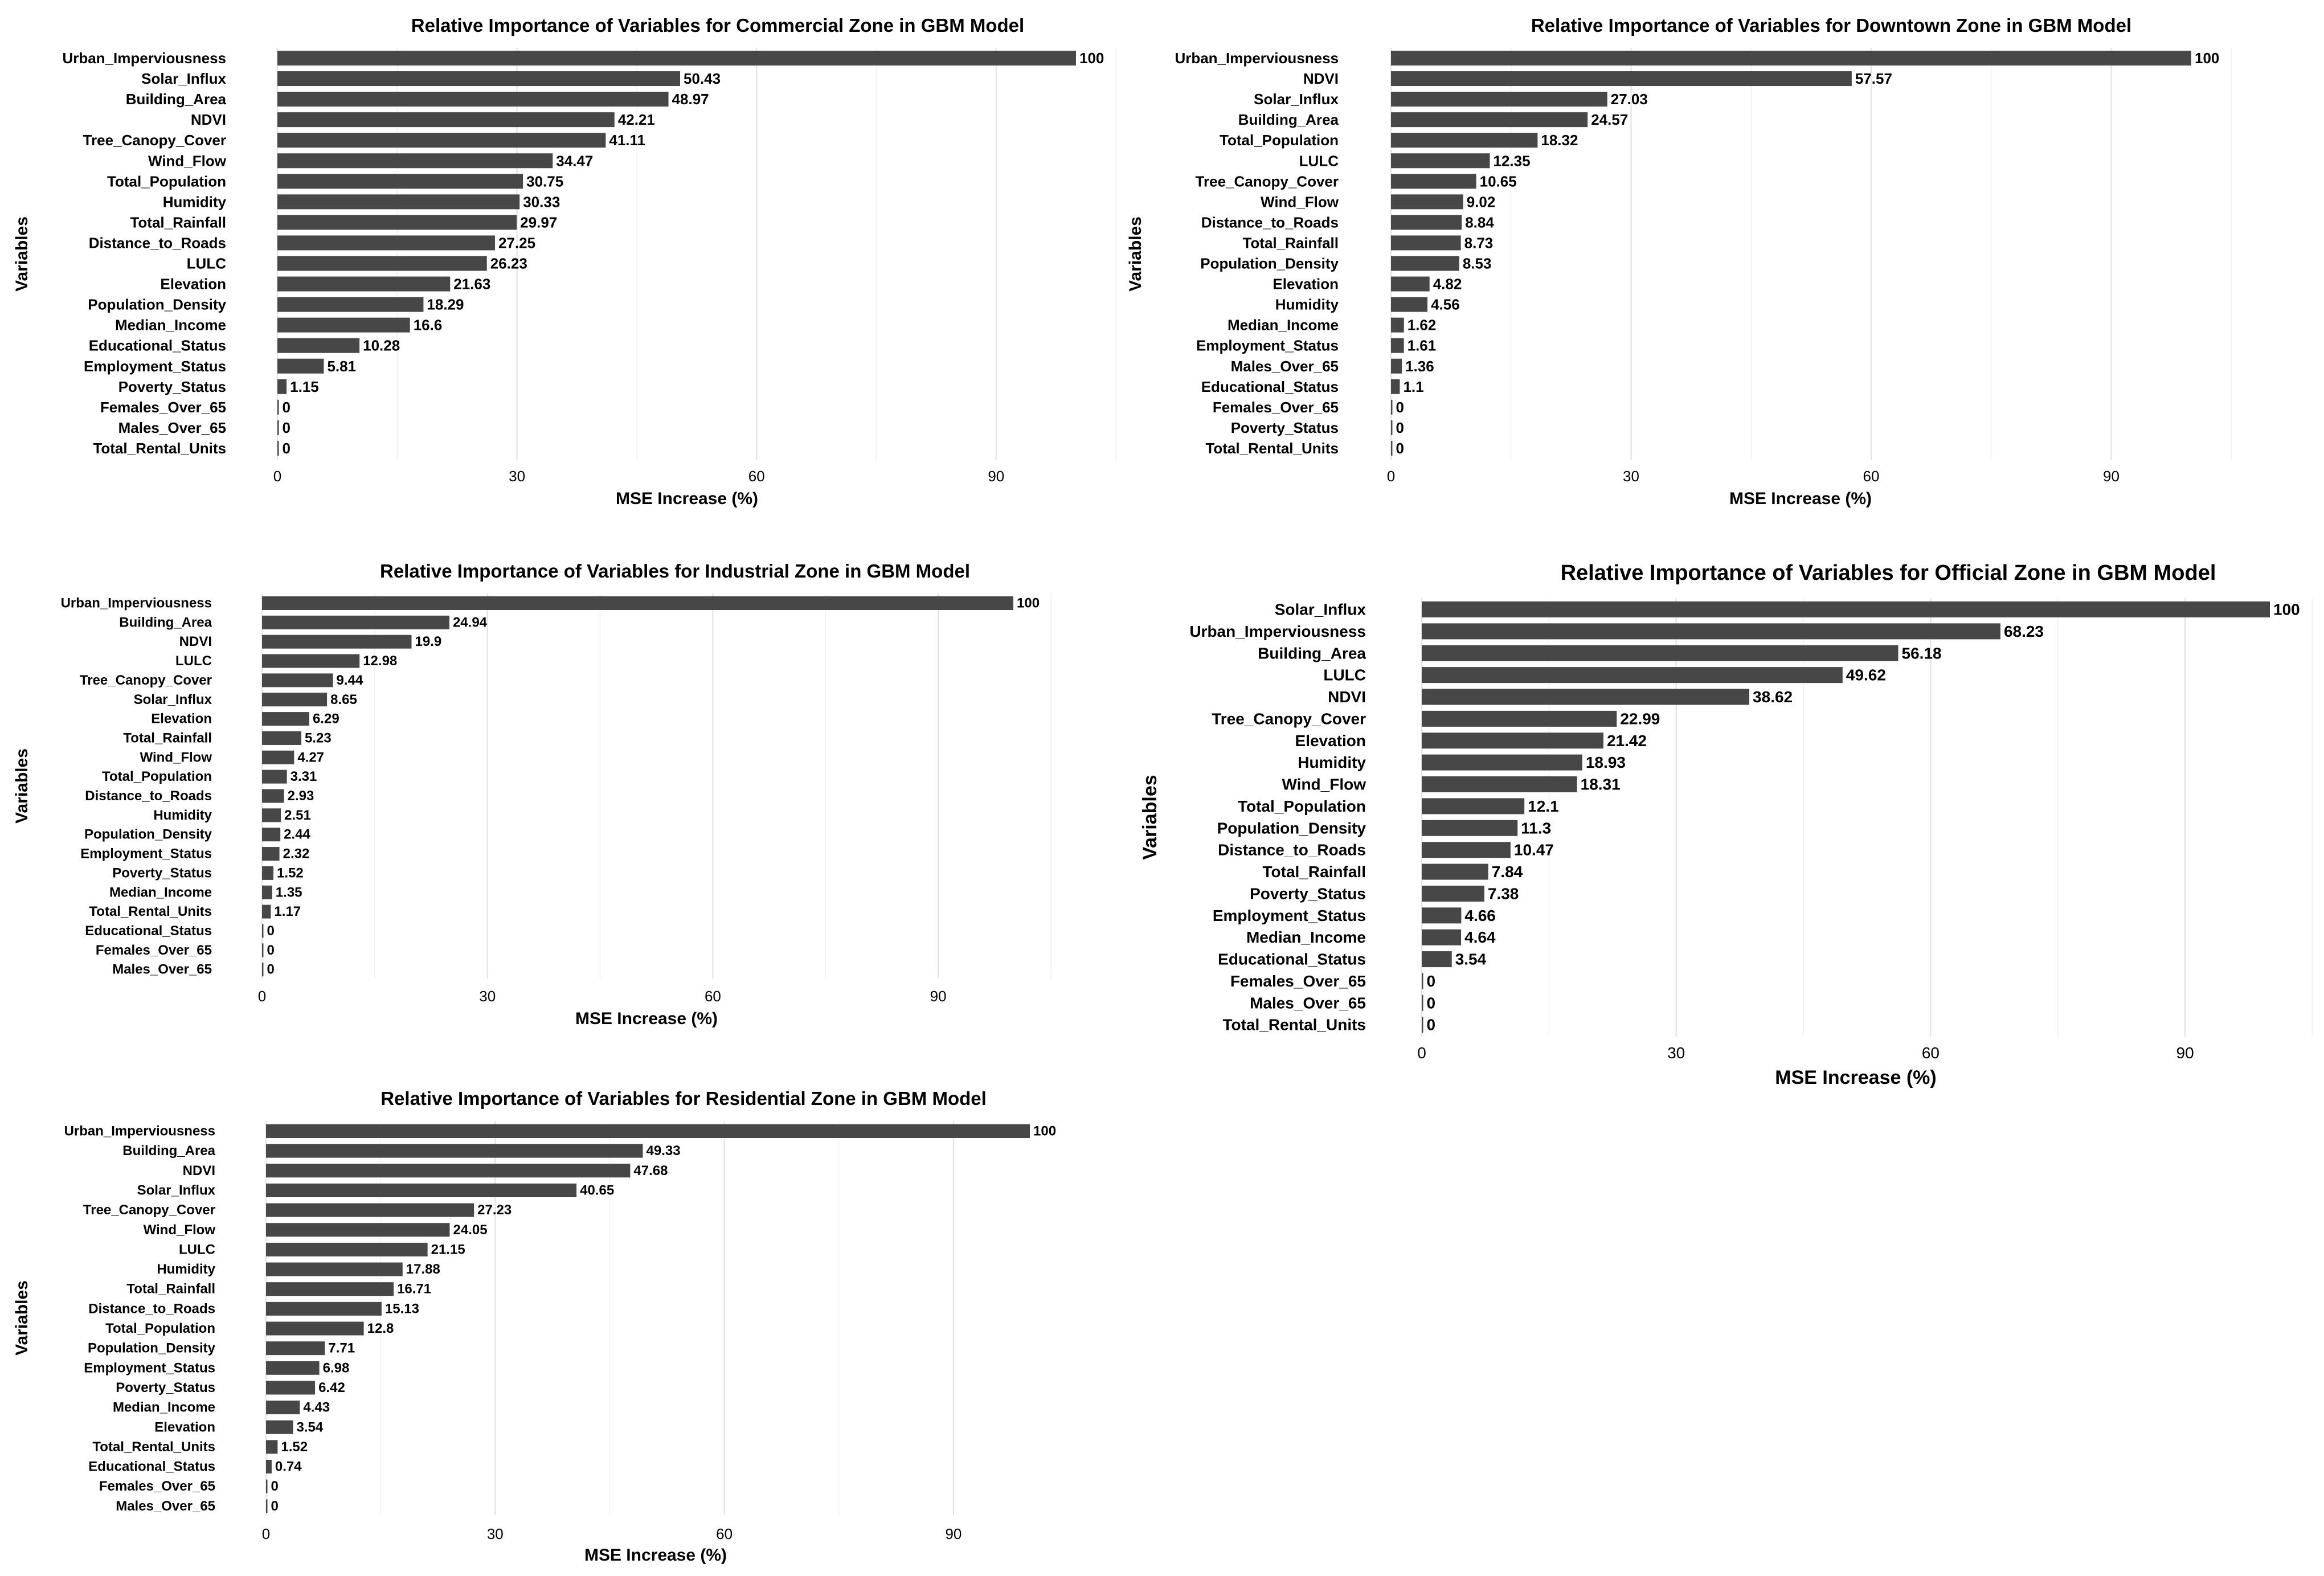  I want to click on data-label: 57.57, so click(1873, 78).